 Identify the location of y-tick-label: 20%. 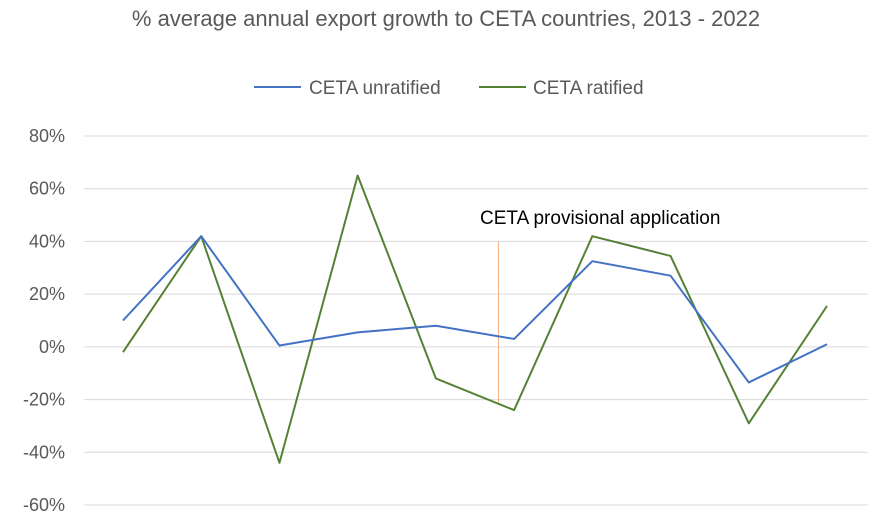
(47, 294).